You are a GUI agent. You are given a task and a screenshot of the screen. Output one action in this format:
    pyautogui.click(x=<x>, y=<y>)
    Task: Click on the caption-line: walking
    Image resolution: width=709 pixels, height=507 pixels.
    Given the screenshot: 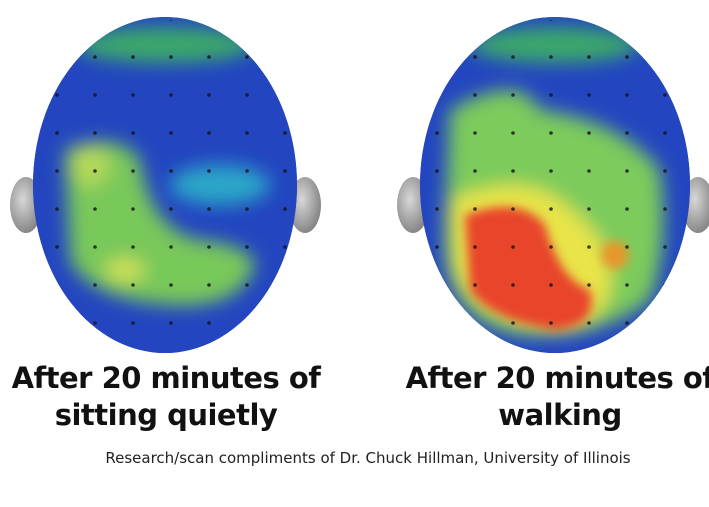 What is the action you would take?
    pyautogui.click(x=559, y=415)
    